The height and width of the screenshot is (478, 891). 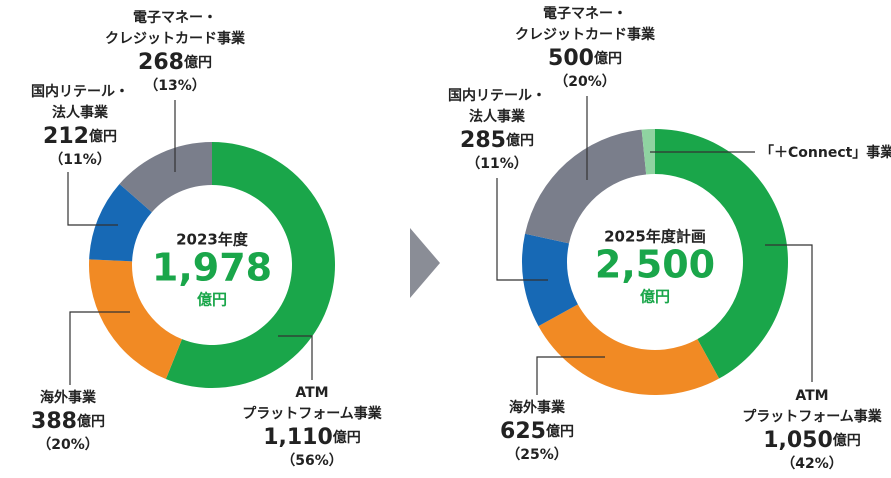 What do you see at coordinates (812, 464) in the screenshot?
I see `share-label: （42%）` at bounding box center [812, 464].